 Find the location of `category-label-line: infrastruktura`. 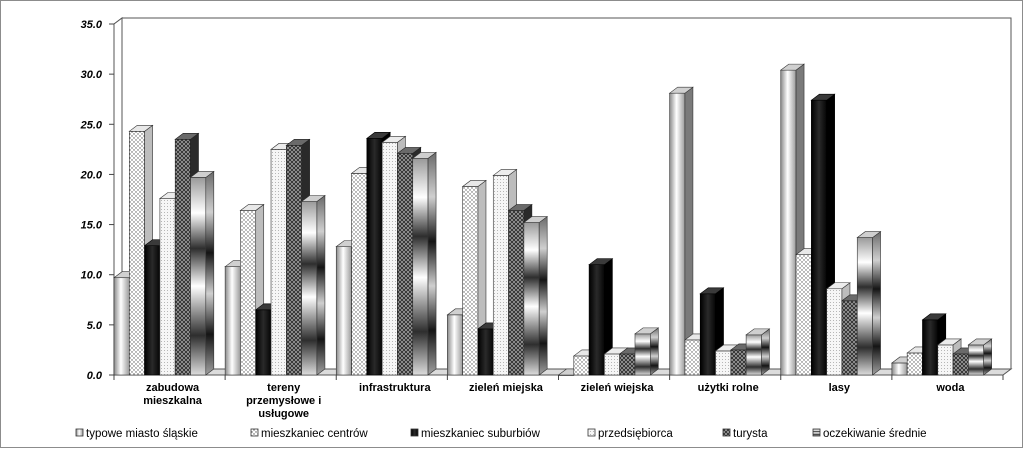

category-label-line: infrastruktura is located at coordinates (395, 388).